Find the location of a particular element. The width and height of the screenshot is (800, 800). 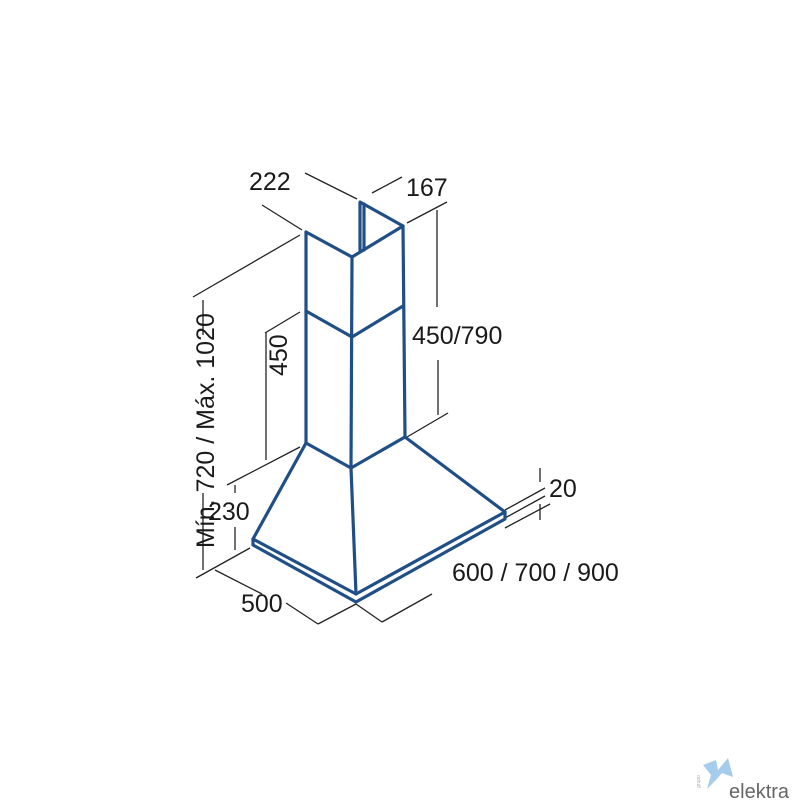

label-upper-chimney-height: 450/790 is located at coordinates (457, 336).